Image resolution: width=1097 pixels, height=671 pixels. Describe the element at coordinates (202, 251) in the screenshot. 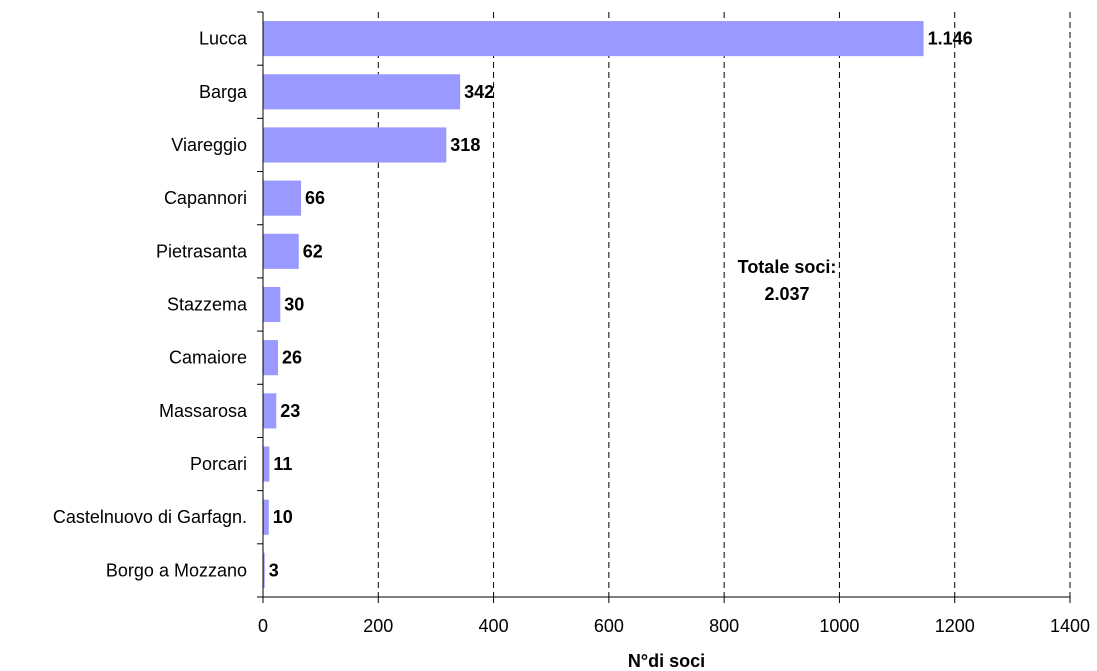

I see `category-label: Pietrasanta` at that location.